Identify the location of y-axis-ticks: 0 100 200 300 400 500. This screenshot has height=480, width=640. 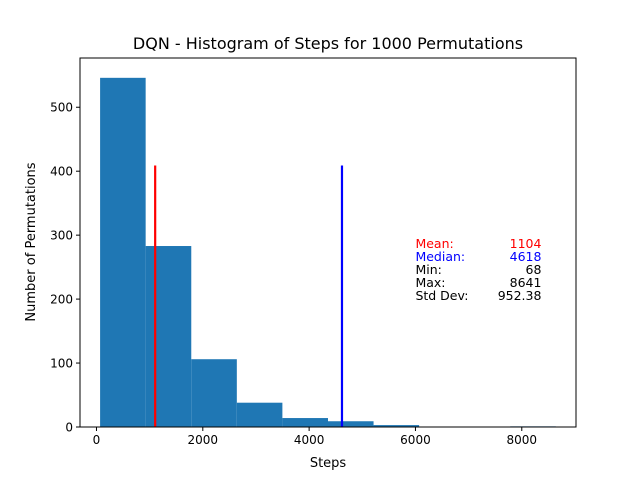
(65, 268).